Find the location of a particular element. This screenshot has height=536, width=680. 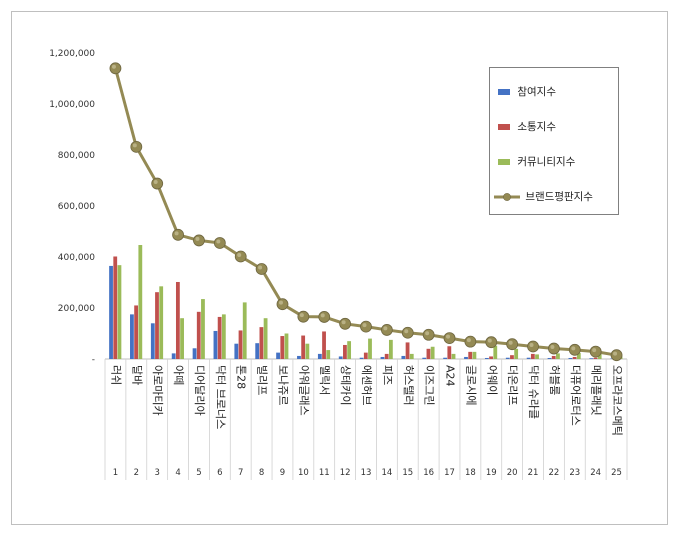

legend-item-communication: 소통지수 is located at coordinates (527, 126).